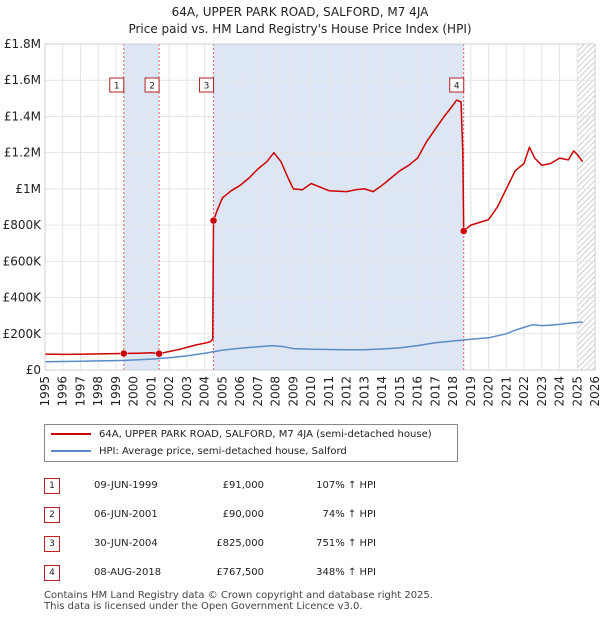 The width and height of the screenshot is (600, 620). Describe the element at coordinates (222, 391) in the screenshot. I see `x-tick-label: 2005` at that location.